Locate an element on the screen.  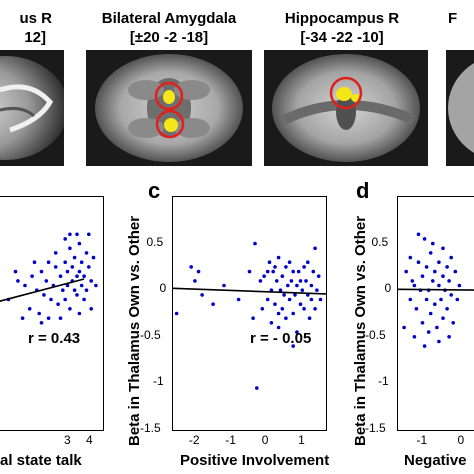
y-tick-d: -1.5 is located at coordinates (375, 428).